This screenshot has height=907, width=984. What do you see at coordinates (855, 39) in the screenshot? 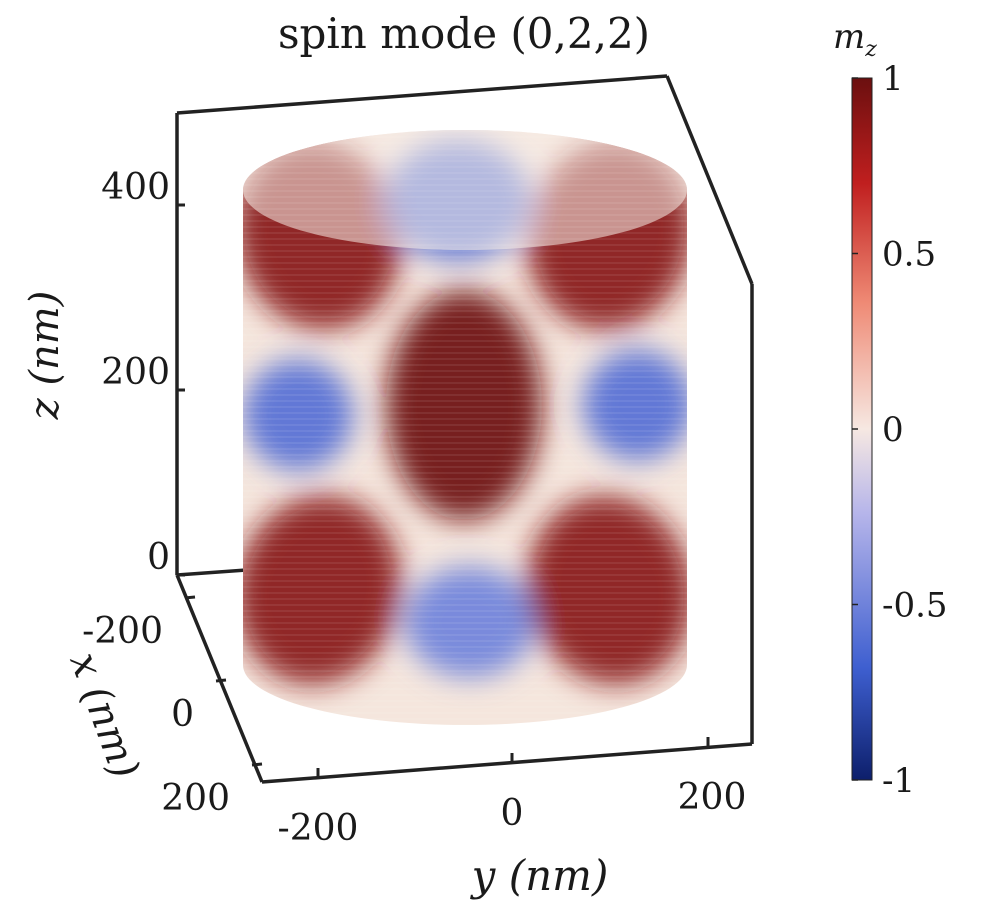
I see `colorbar-label: mz` at bounding box center [855, 39].